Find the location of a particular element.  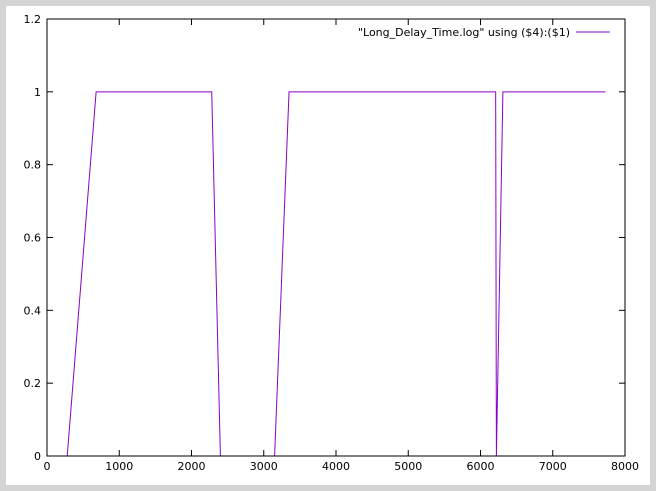

y-tick-label: 0.8 is located at coordinates (33, 165).